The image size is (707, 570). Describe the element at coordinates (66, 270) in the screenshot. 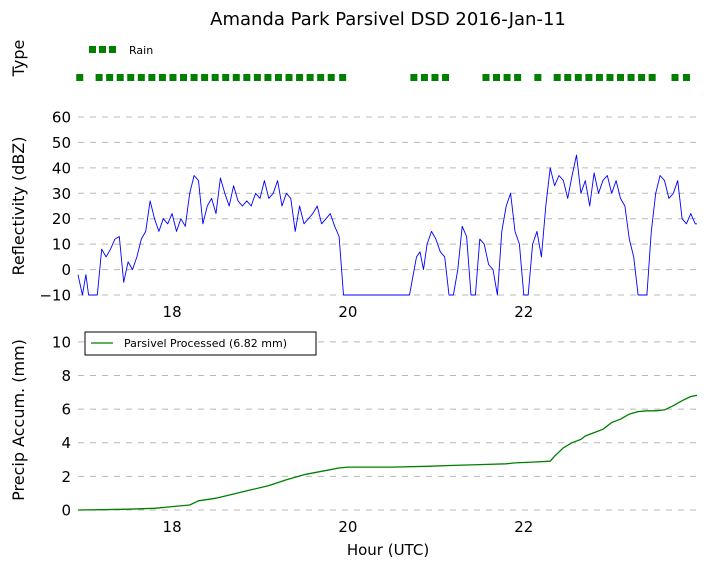

I see `refl-ytick-label-1: 0` at that location.